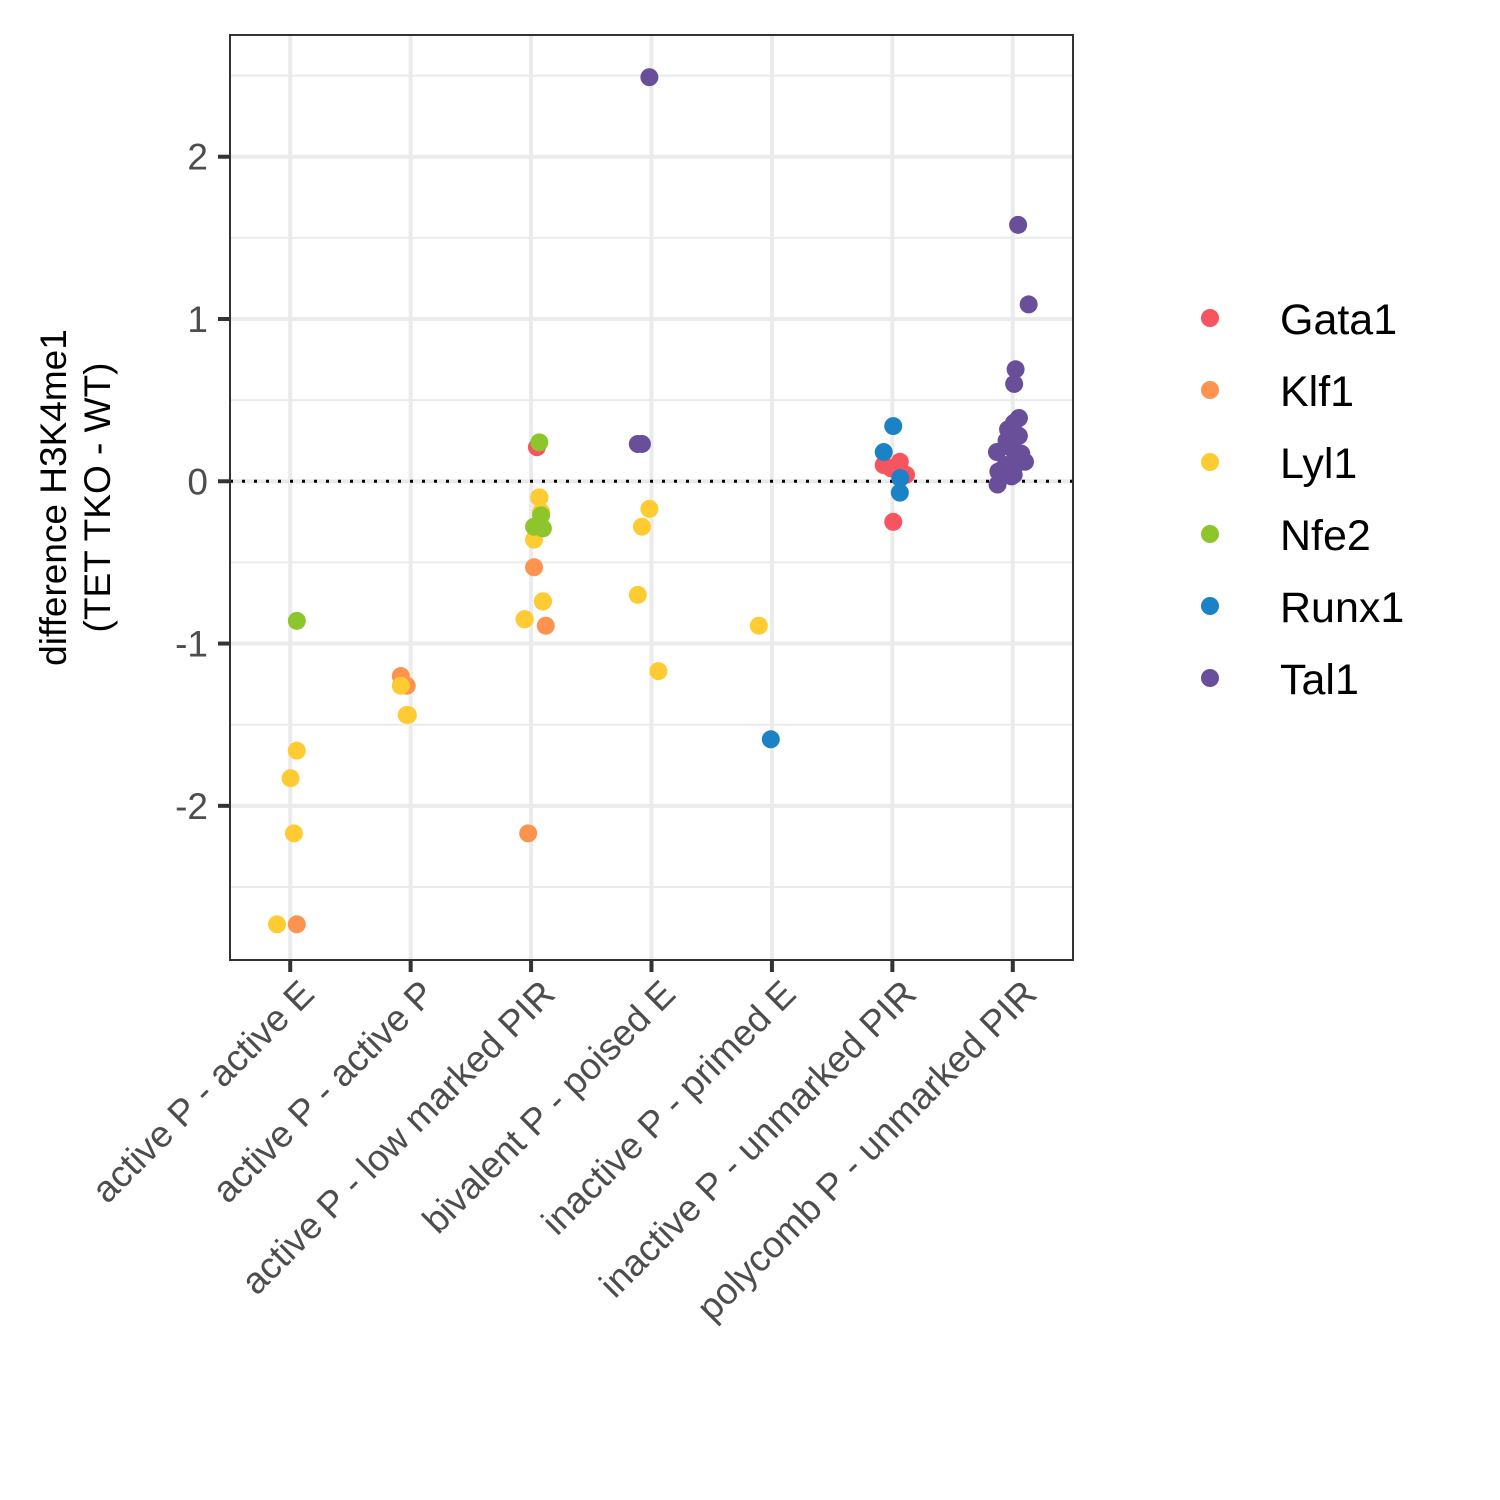 This screenshot has height=1500, width=1500. What do you see at coordinates (191, 806) in the screenshot?
I see `y-tick-label: -2` at bounding box center [191, 806].